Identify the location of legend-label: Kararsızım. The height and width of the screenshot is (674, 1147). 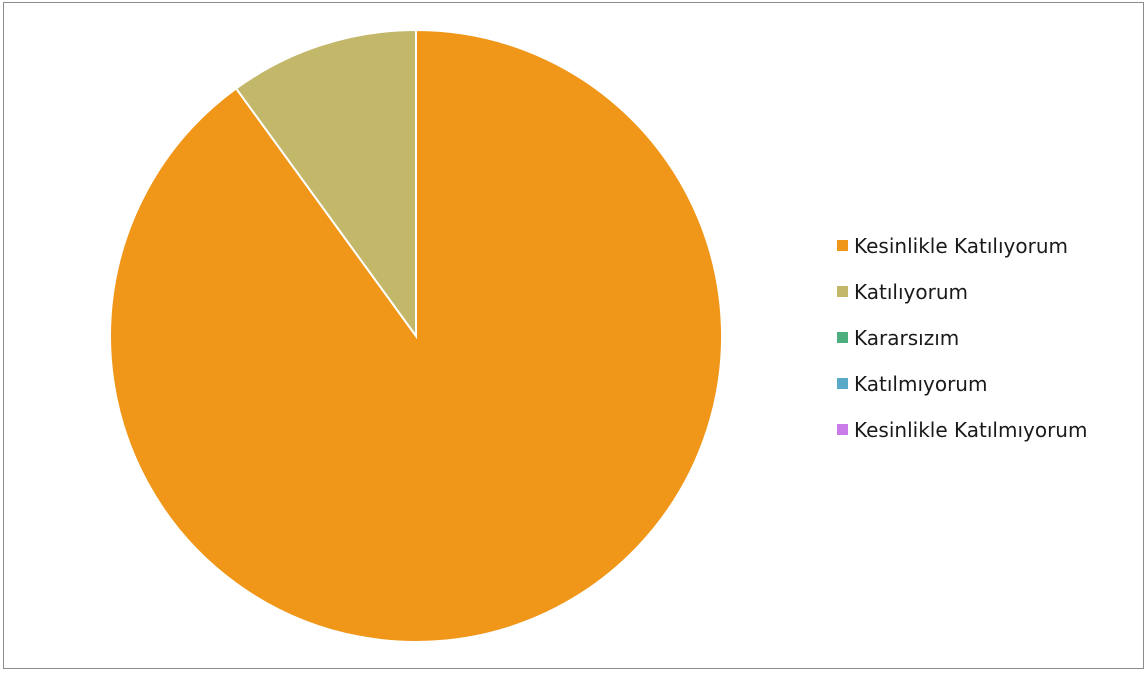
(907, 337).